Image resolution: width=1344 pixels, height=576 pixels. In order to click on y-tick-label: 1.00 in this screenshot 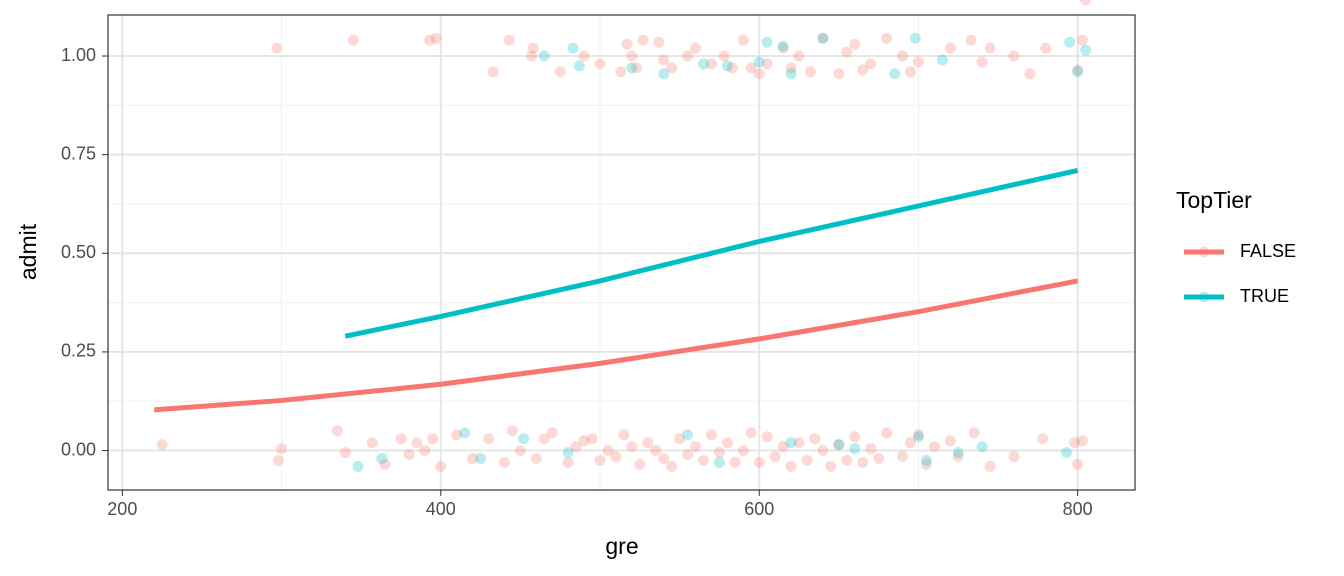, I will do `click(78, 55)`.